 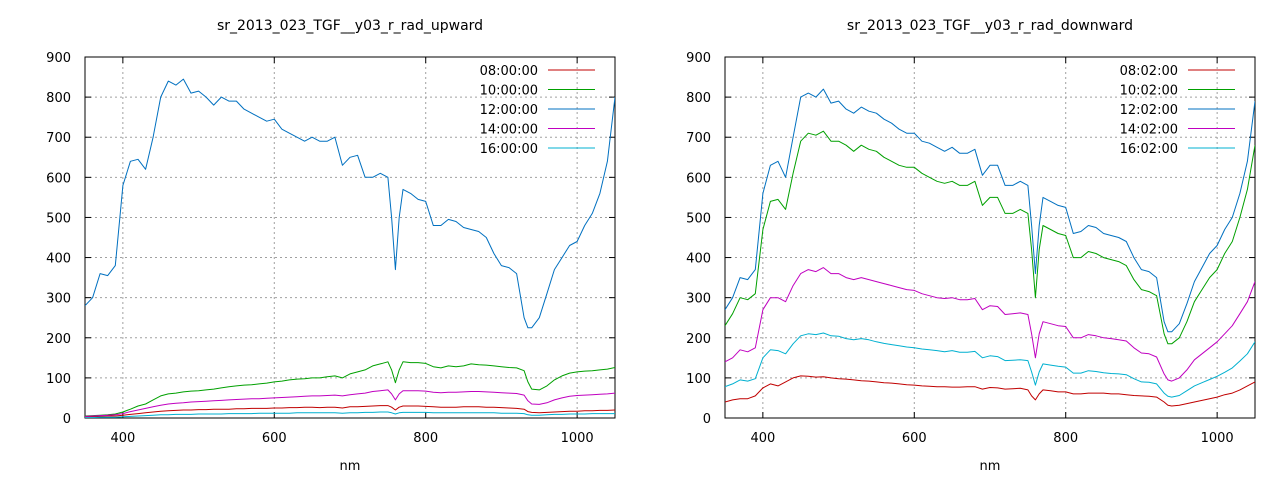 I want to click on chart-1-y-tick-label: 900, so click(x=58, y=58).